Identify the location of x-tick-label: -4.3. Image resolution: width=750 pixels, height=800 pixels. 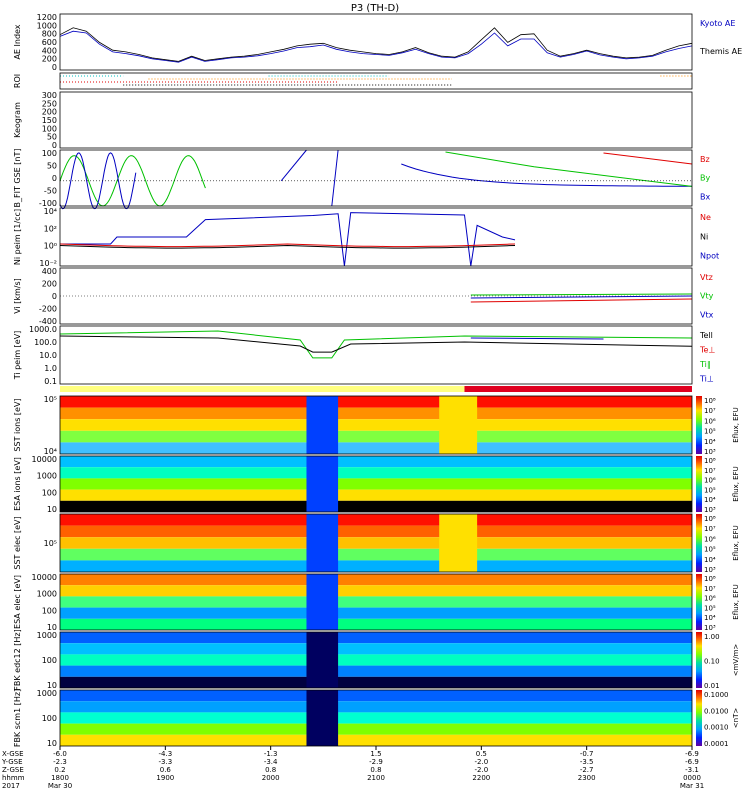
(165, 754).